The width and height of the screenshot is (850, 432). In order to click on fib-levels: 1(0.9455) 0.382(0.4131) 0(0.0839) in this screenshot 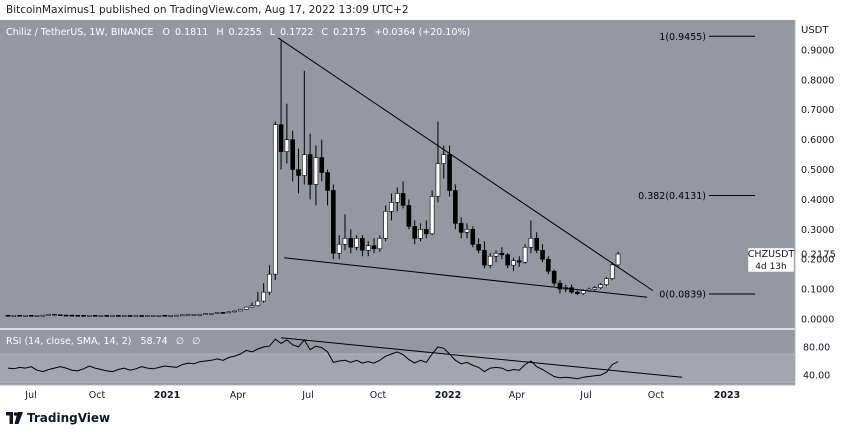, I will do `click(696, 166)`.